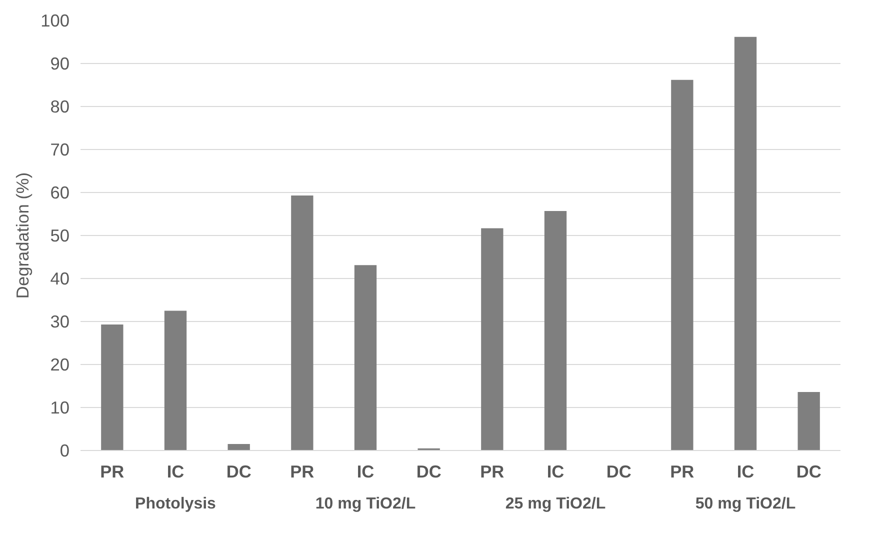 The image size is (881, 551). What do you see at coordinates (60, 278) in the screenshot?
I see `y-tick-label: 40` at bounding box center [60, 278].